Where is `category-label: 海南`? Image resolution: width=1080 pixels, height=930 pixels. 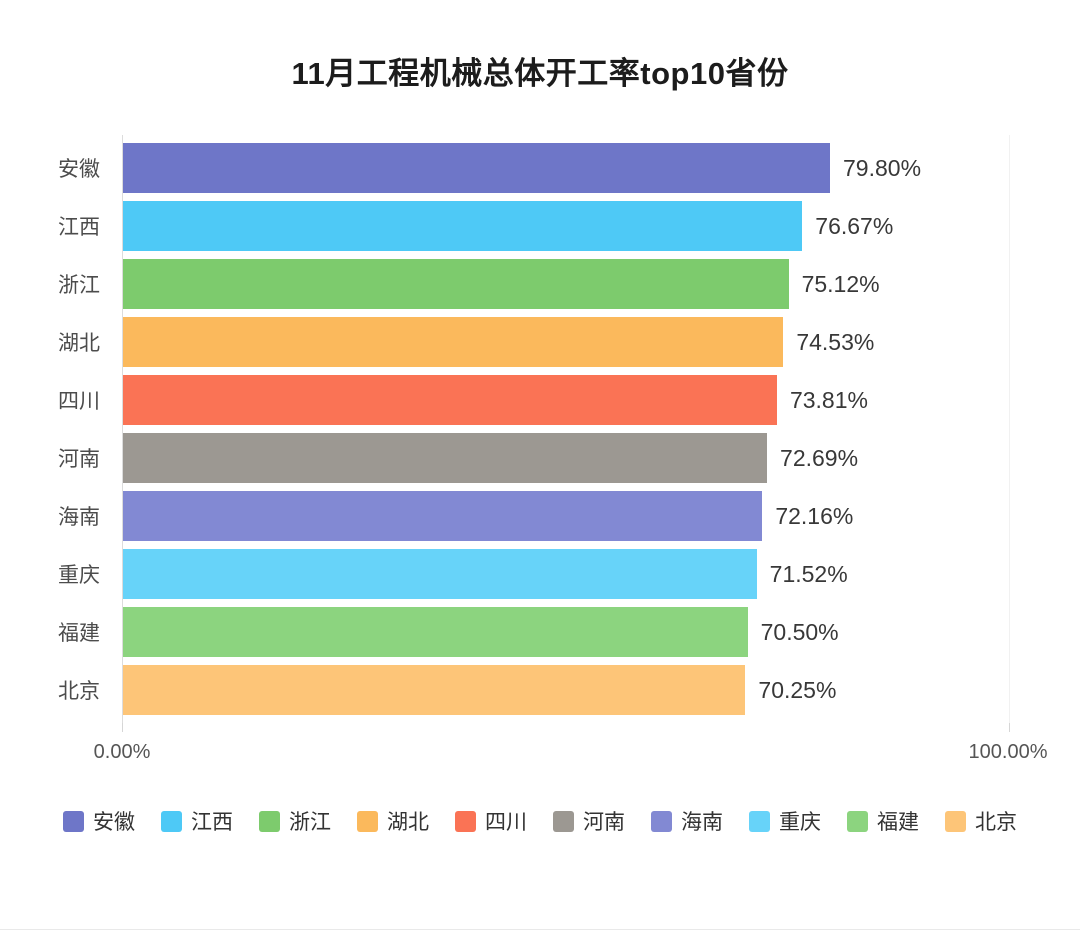
category-label: 海南 is located at coordinates (79, 517).